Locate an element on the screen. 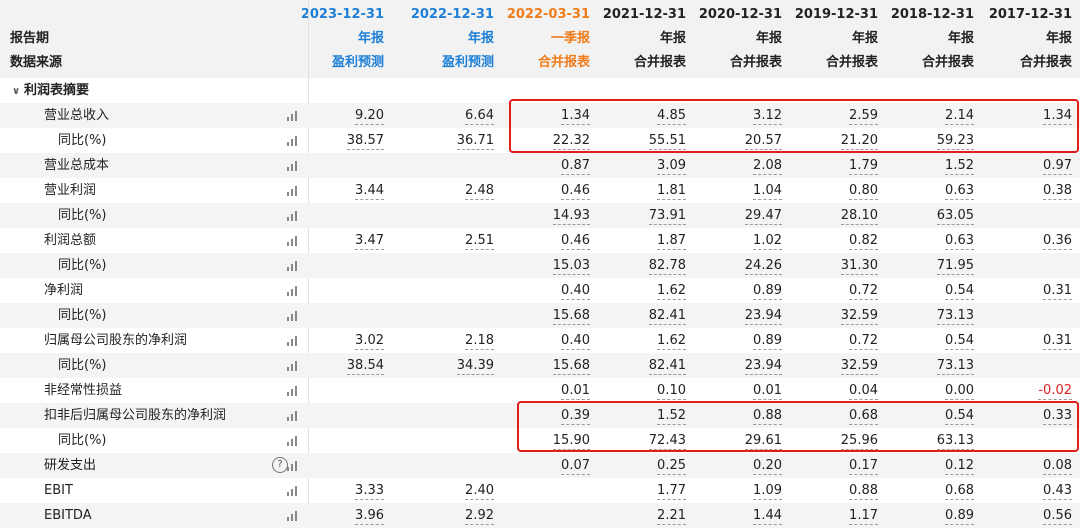 This screenshot has width=1080, height=528. value-cell: 0.40 is located at coordinates (545, 290).